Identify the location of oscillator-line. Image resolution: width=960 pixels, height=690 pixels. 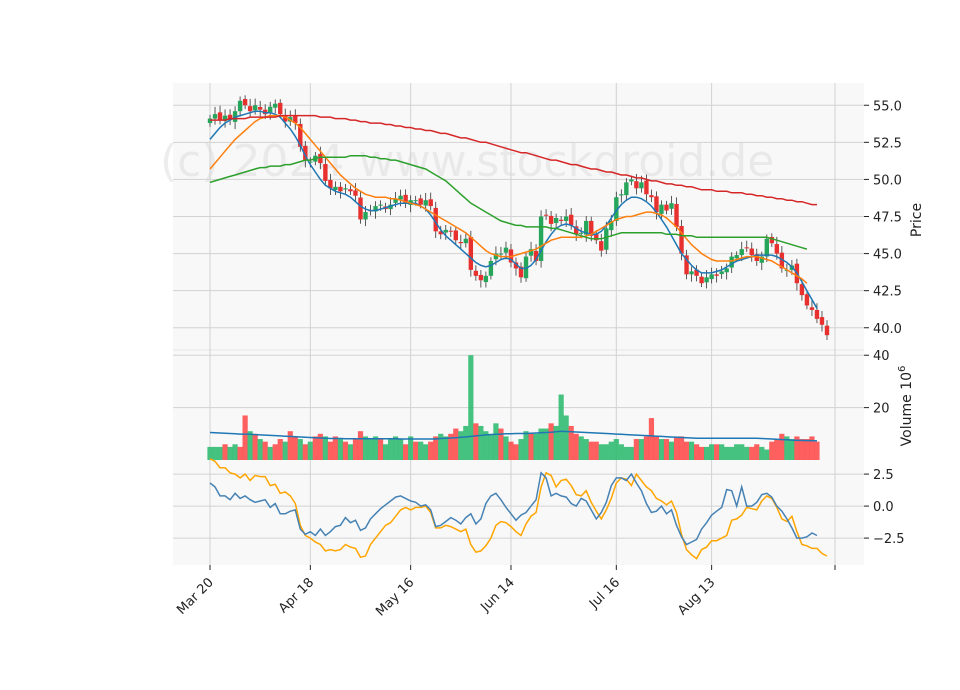
(518, 509).